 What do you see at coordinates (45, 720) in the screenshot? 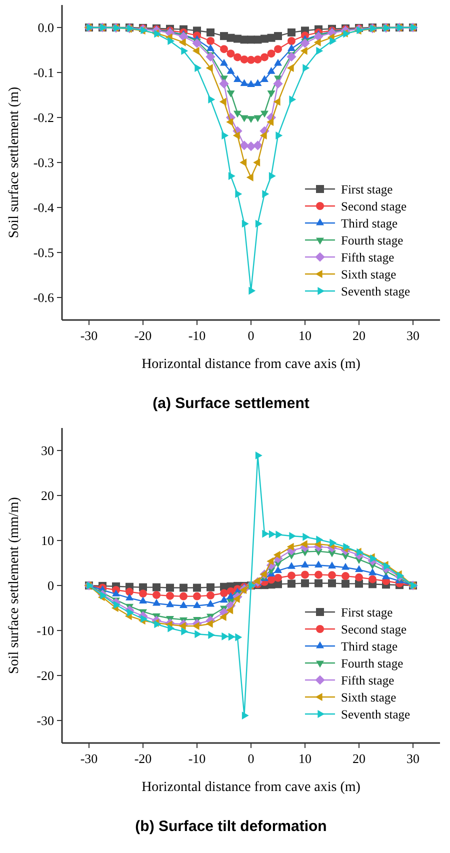
I see `y-tick-label: -30` at bounding box center [45, 720].